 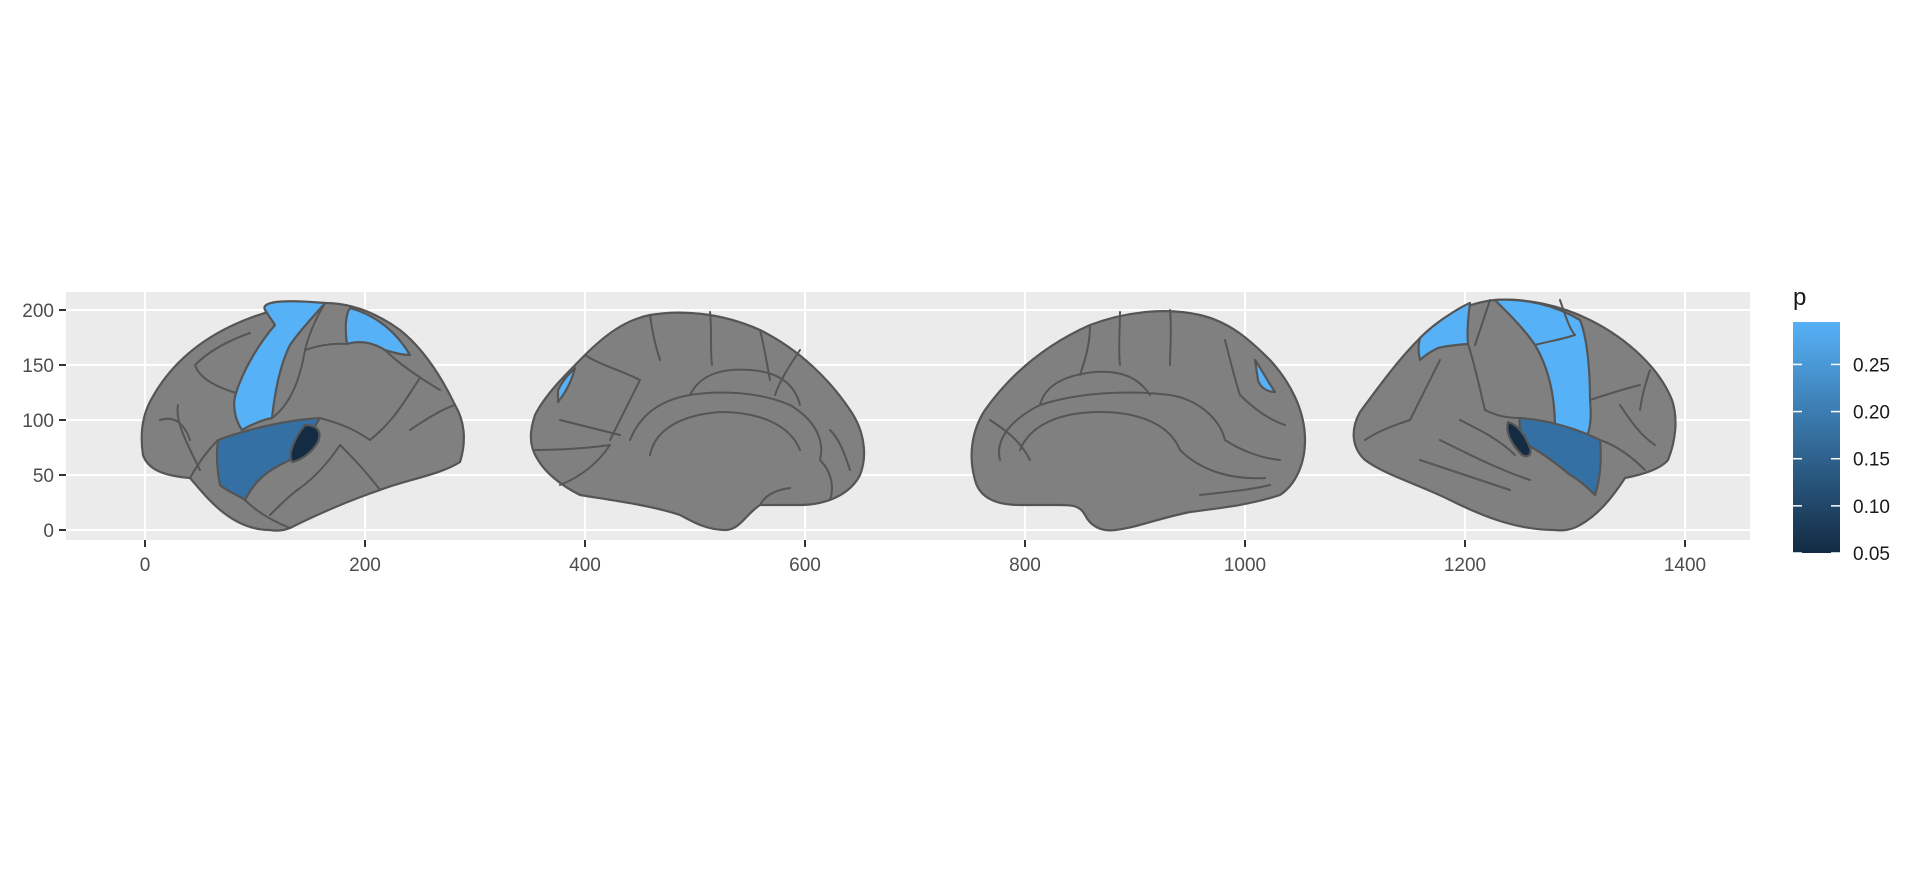 I want to click on x-tick-label: 800, so click(x=1025, y=565).